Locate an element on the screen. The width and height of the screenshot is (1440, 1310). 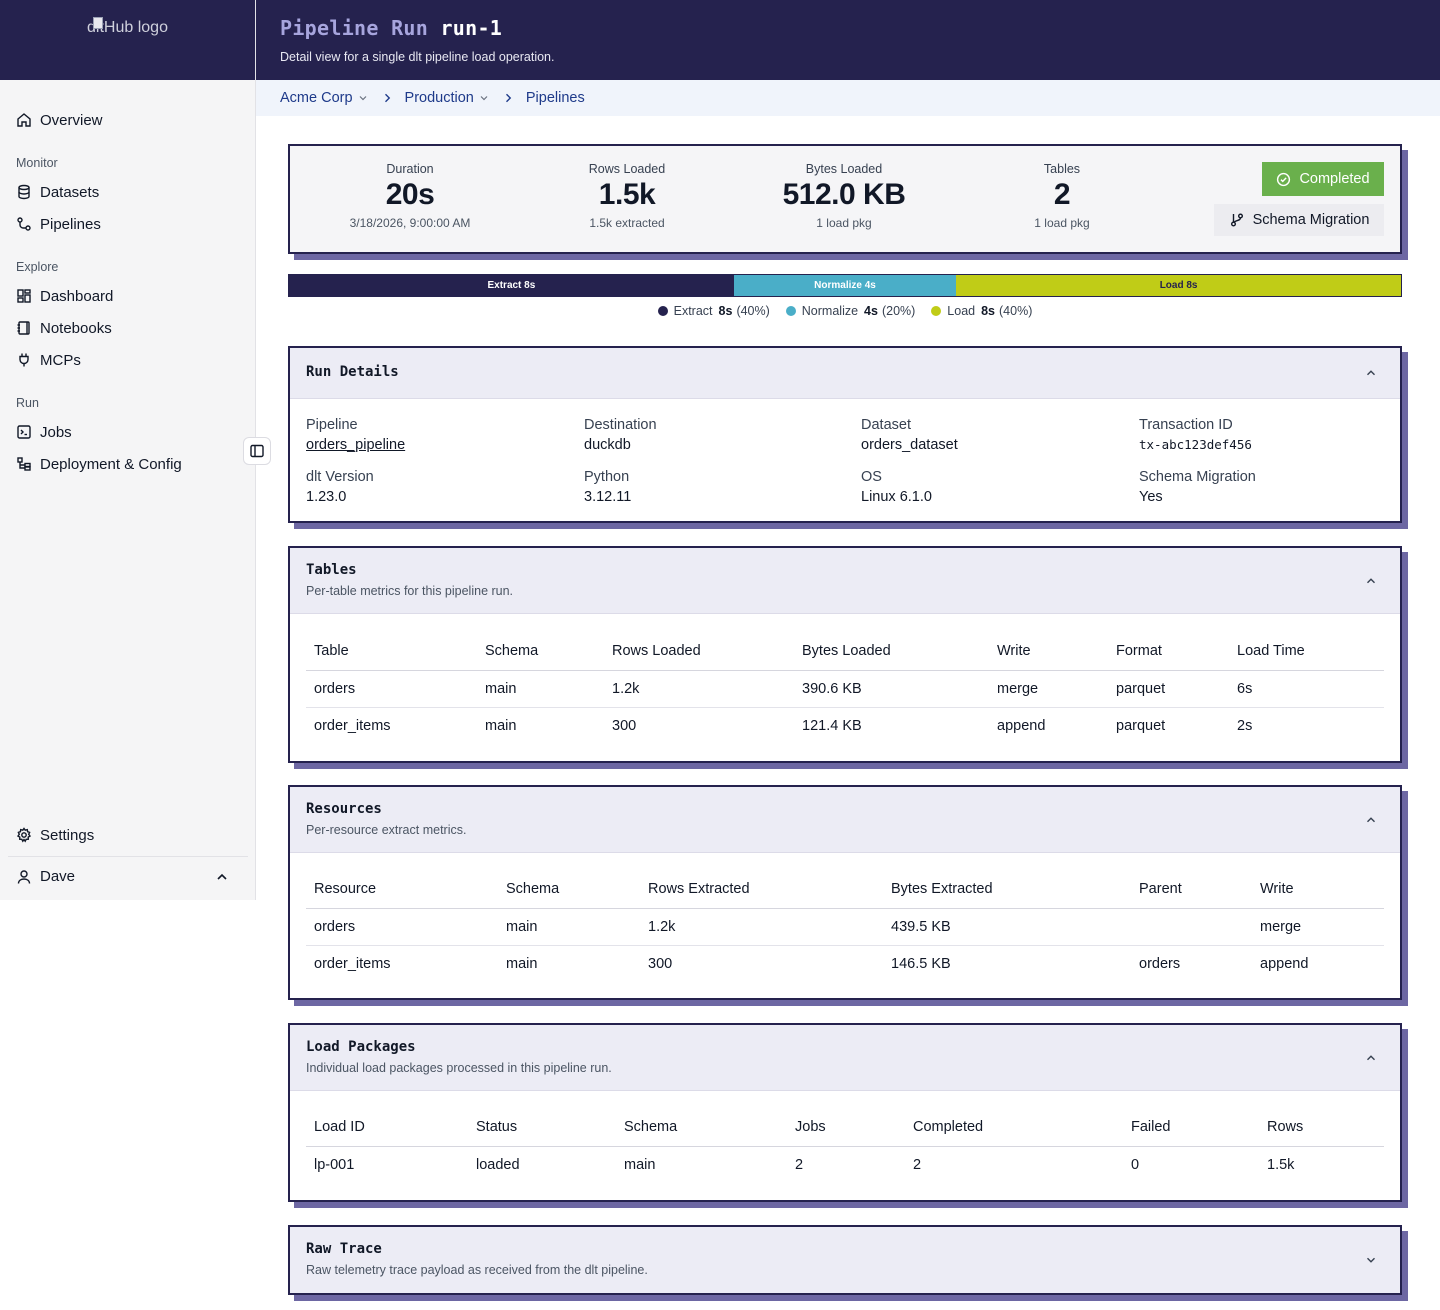
breadcrumb-env: Production is located at coordinates (447, 98).